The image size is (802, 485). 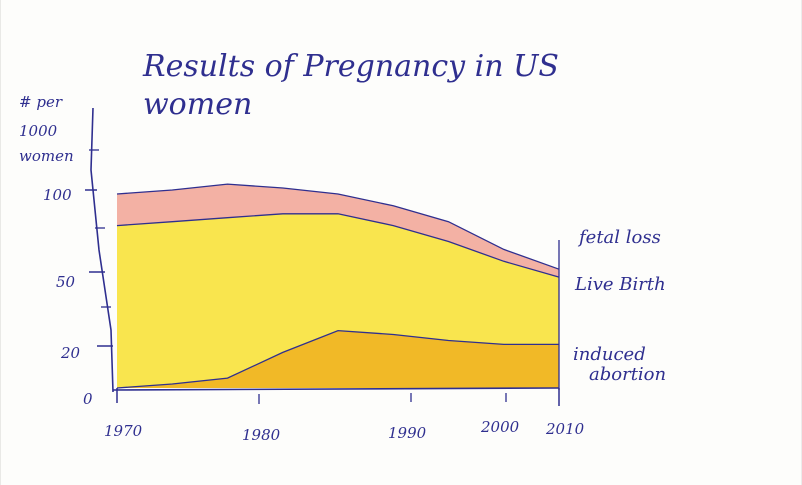 What do you see at coordinates (38, 131) in the screenshot?
I see `y-axis-label-line-2: 1000` at bounding box center [38, 131].